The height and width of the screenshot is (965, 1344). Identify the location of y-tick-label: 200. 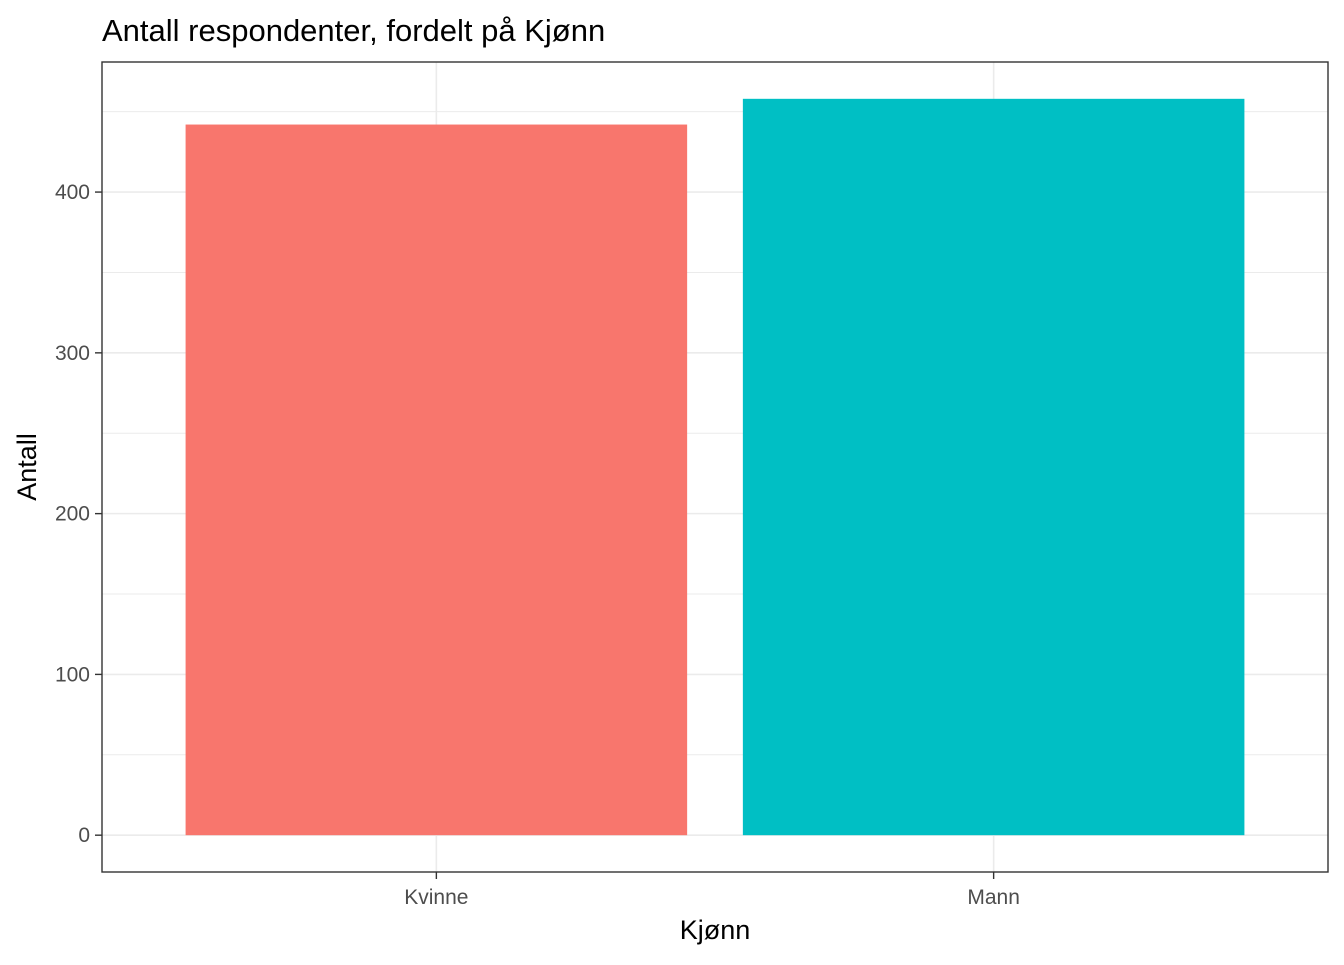
(72, 514).